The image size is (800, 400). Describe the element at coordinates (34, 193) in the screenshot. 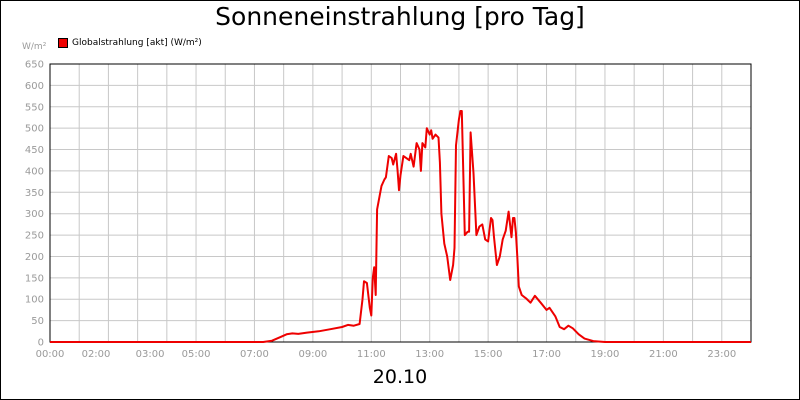

I see `y-tick-label: 350` at that location.